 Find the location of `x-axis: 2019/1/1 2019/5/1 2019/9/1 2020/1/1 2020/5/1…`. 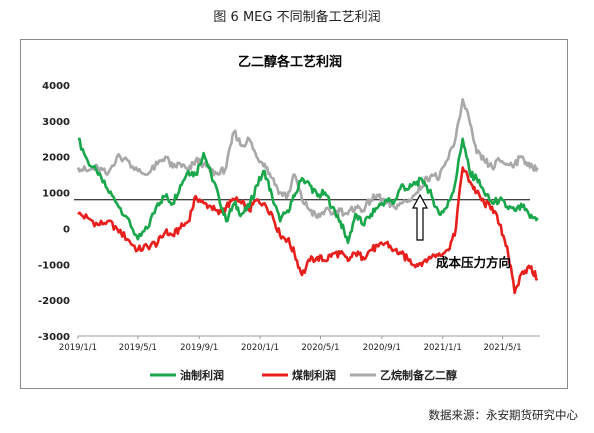

x-axis: 2019/1/1 2019/5/1 2019/9/1 2020/1/1 2020/5/1… is located at coordinates (299, 344).